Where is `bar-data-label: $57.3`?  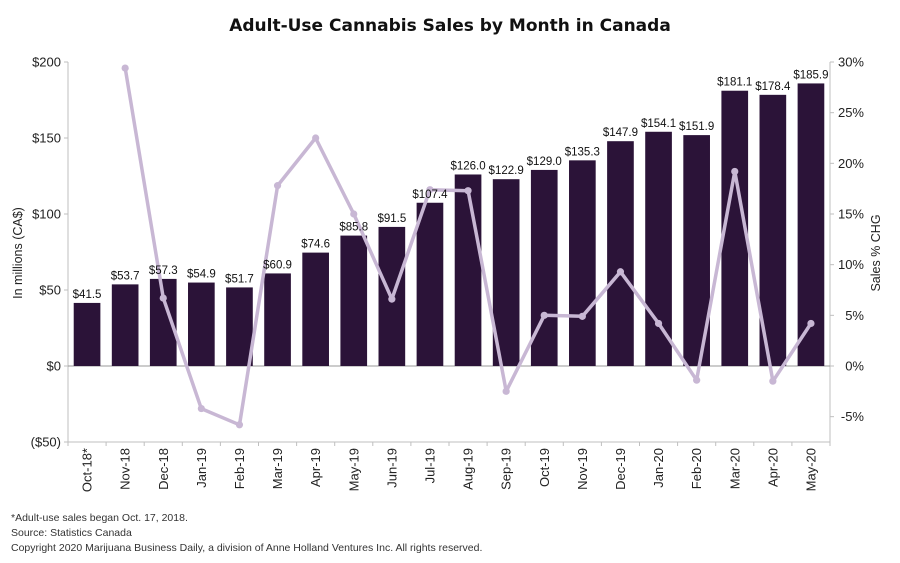 bar-data-label: $57.3 is located at coordinates (163, 271).